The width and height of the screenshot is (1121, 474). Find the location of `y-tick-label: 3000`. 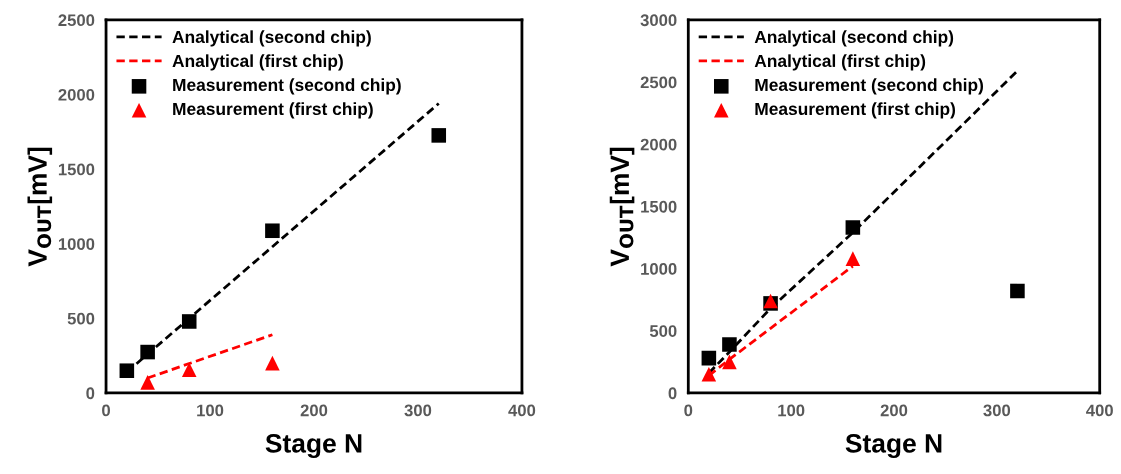

y-tick-label: 3000 is located at coordinates (658, 20).